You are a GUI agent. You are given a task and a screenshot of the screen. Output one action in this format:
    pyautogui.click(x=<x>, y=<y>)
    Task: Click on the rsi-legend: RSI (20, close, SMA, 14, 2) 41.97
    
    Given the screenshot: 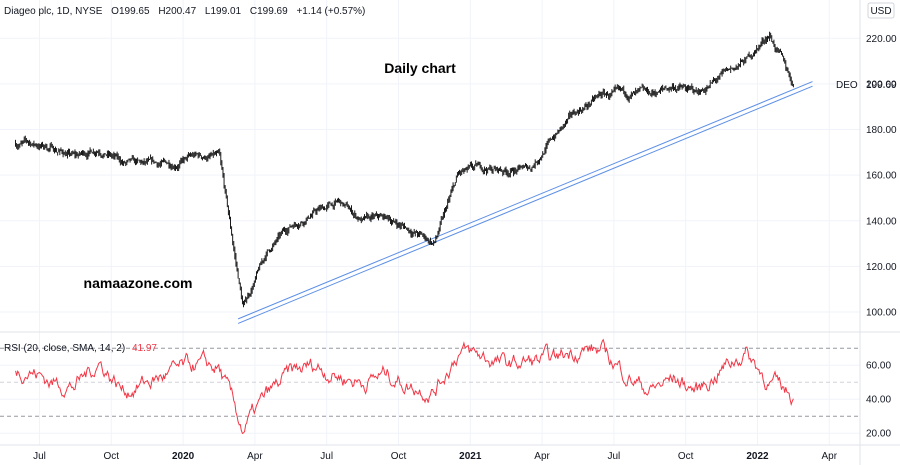 What is the action you would take?
    pyautogui.click(x=80, y=348)
    